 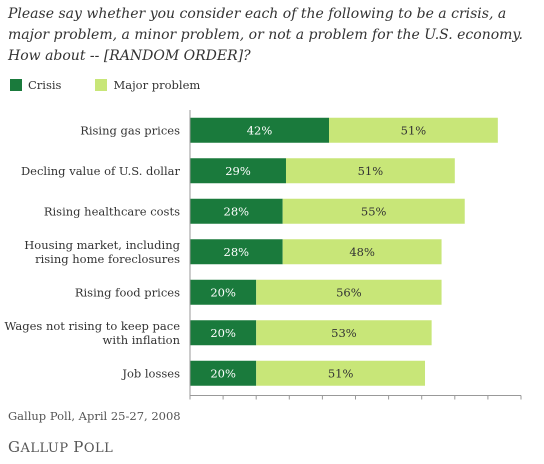 I want to click on data-label-major-problem: 55%, so click(x=374, y=211).